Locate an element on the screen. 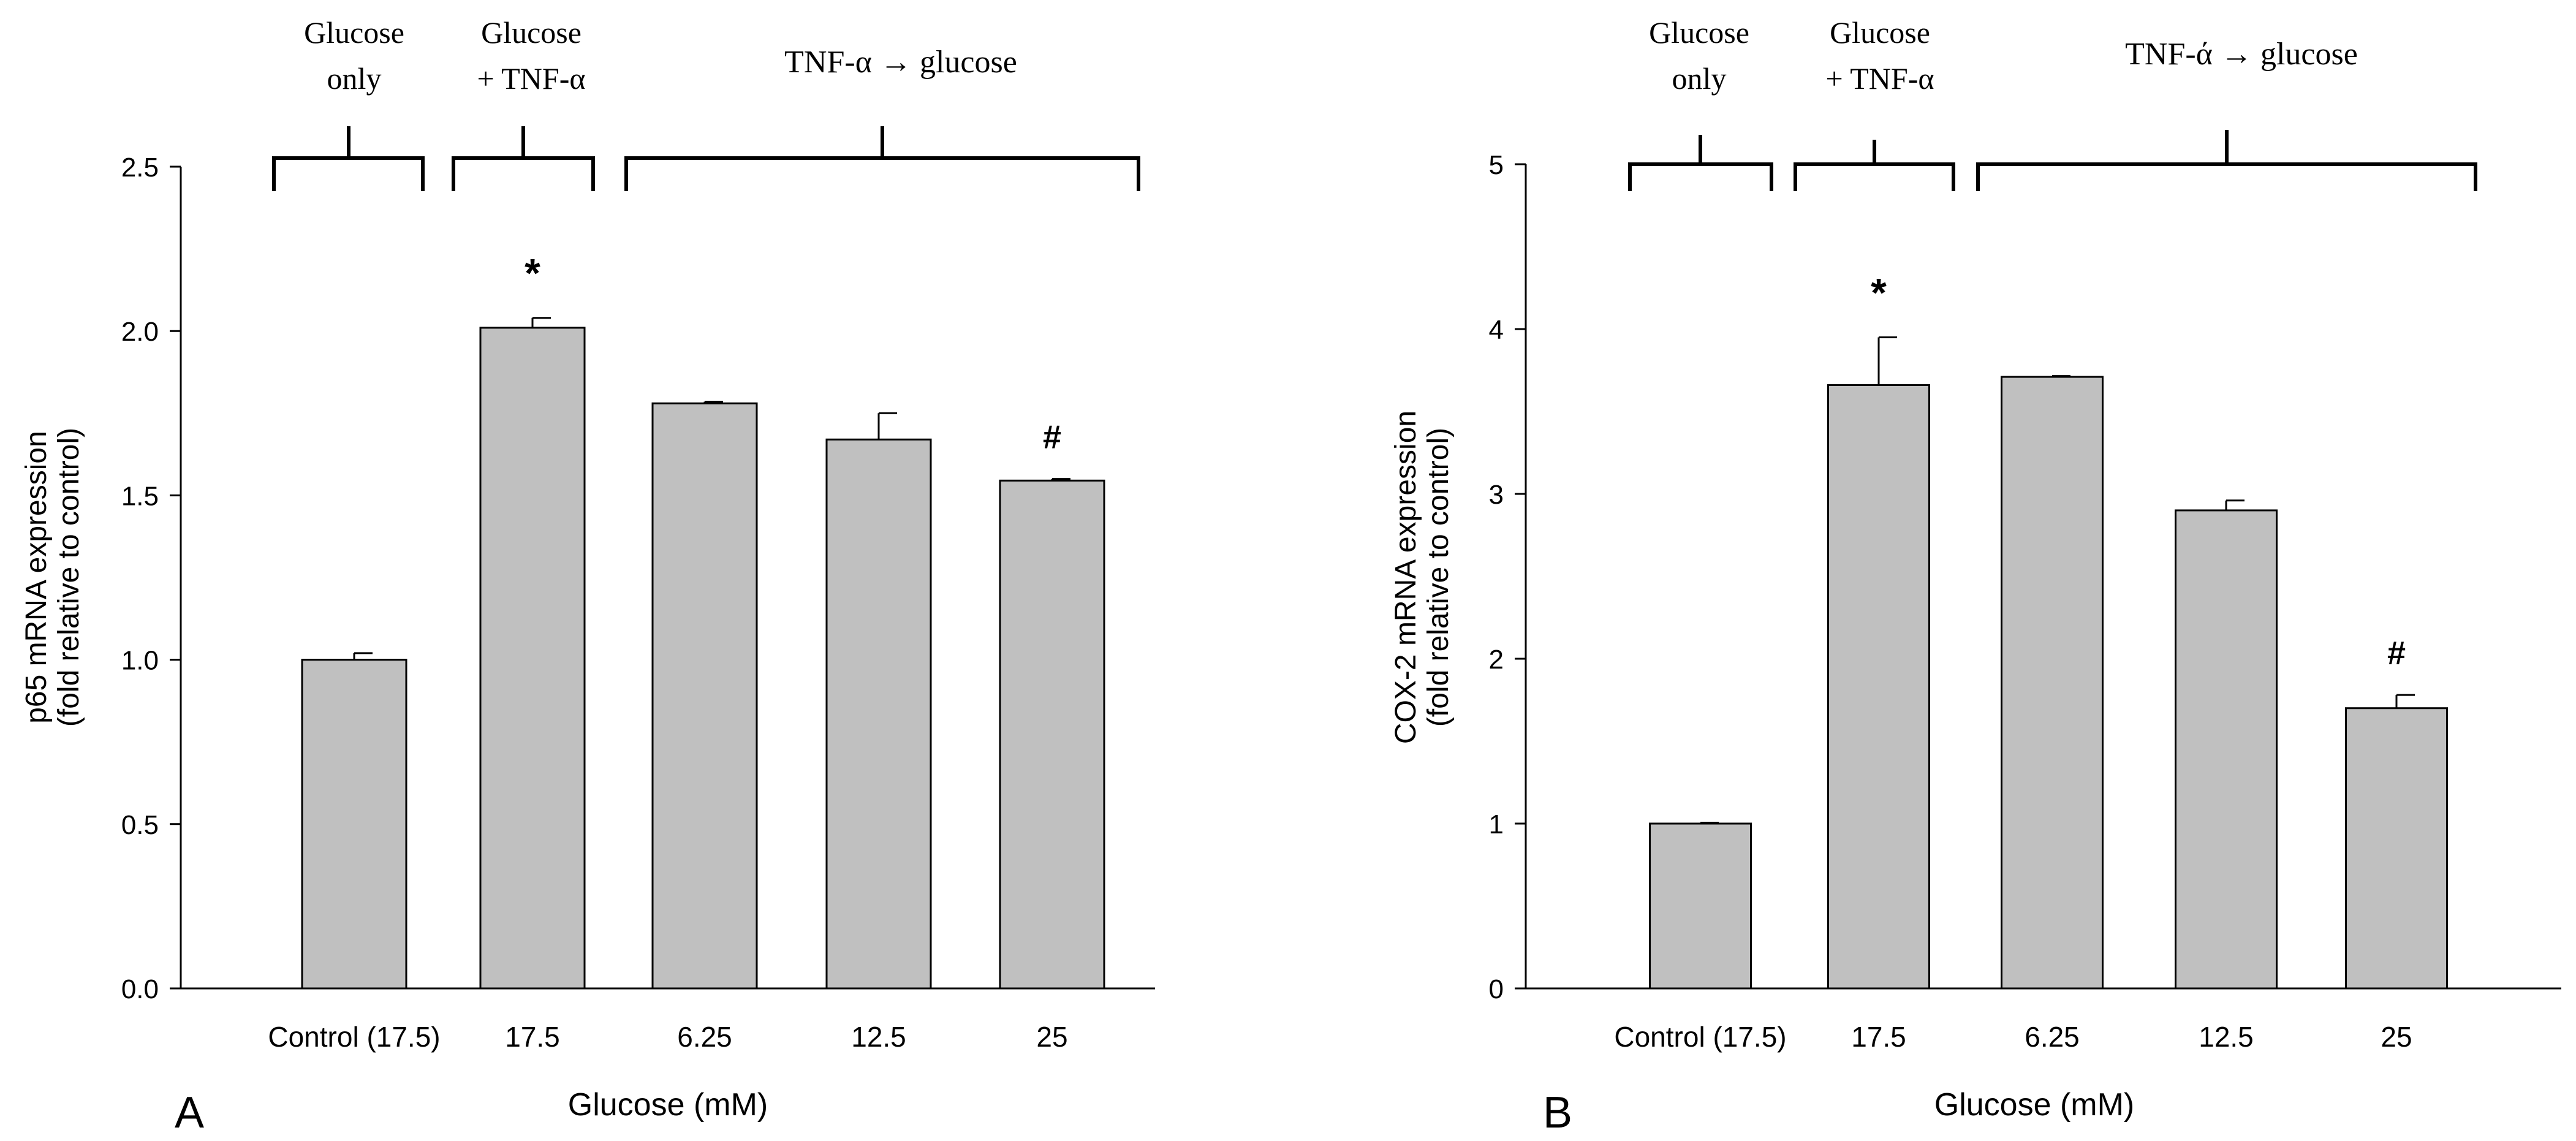  panel-a-category-label: 6.25 is located at coordinates (704, 1037).